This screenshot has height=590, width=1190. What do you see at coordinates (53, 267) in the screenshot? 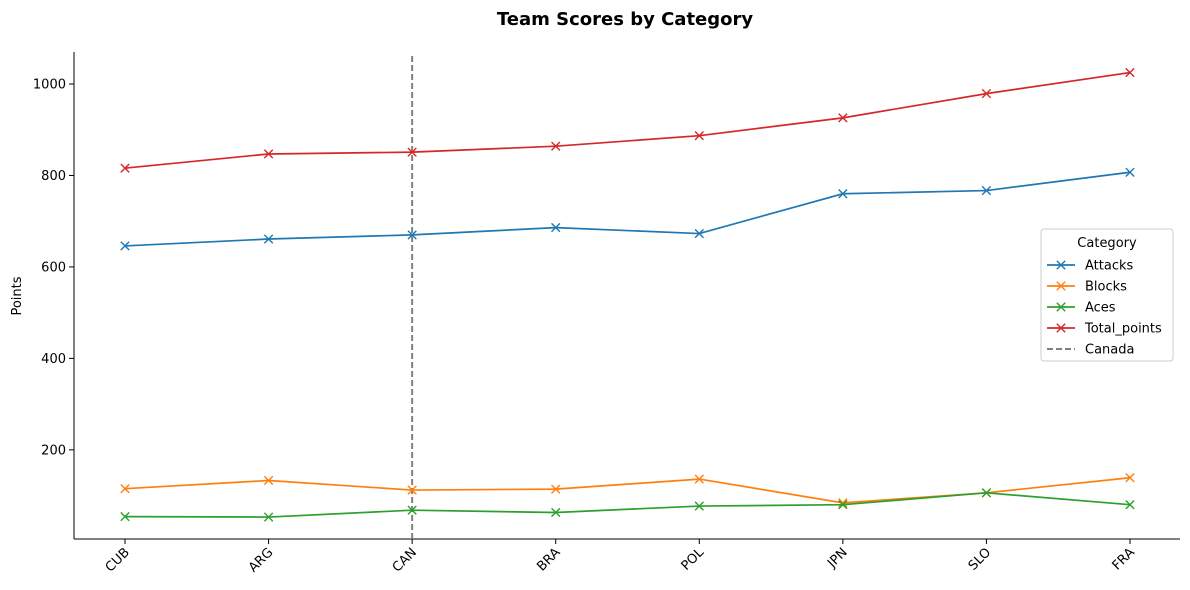
I see `y-tick-label: 600` at bounding box center [53, 267].